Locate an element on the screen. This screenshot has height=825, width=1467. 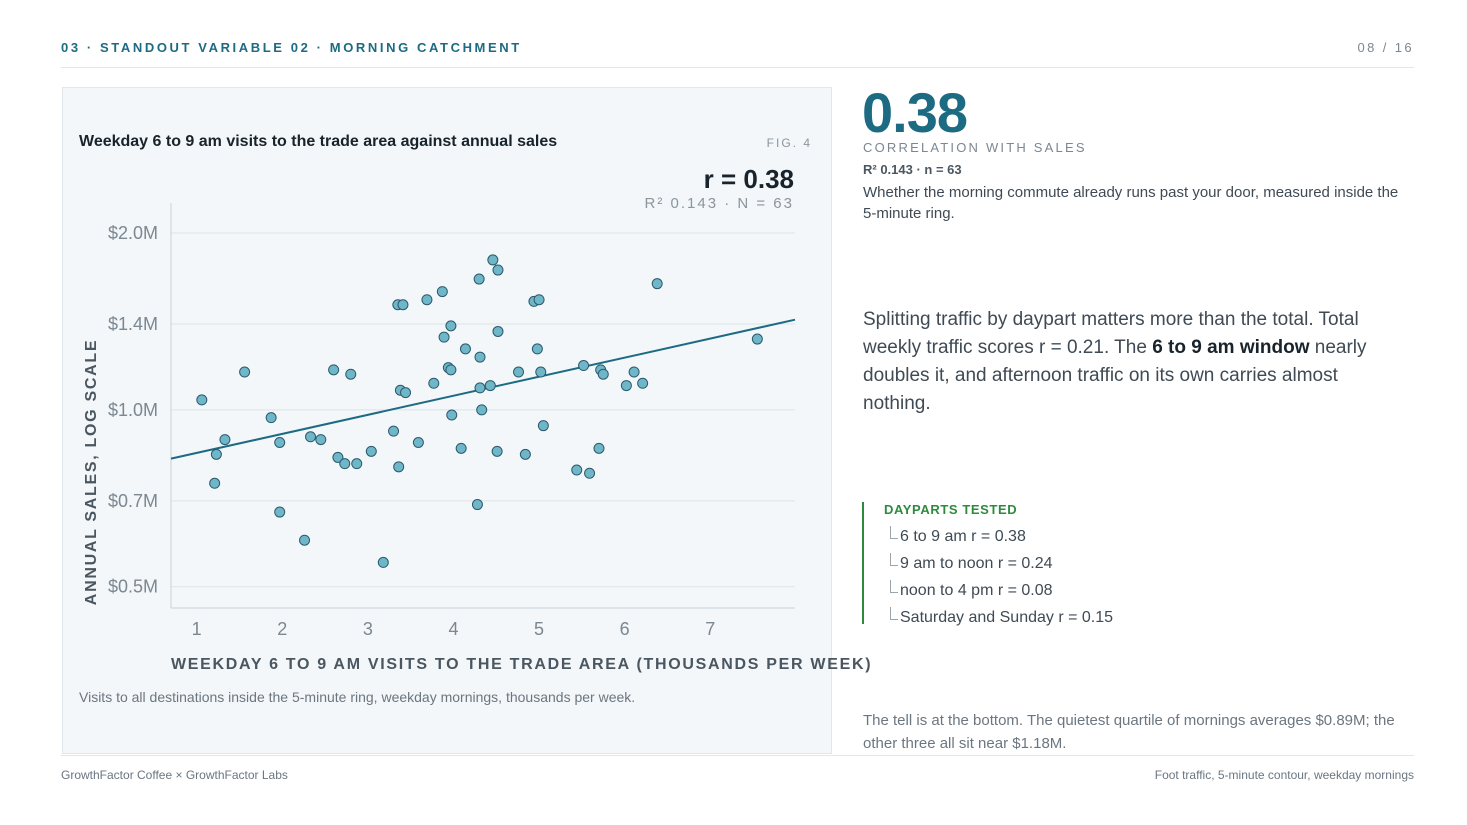
top-divider is located at coordinates (737, 67).